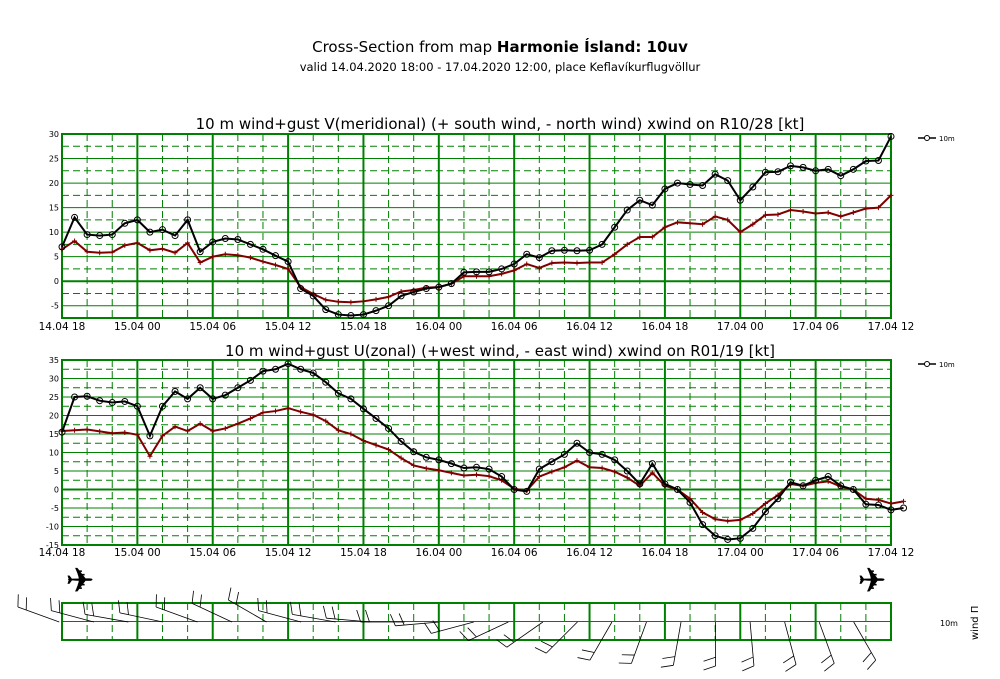 The image size is (1000, 679). I want to click on title-model: Harmonie Ísland: 10uv, so click(592, 47).